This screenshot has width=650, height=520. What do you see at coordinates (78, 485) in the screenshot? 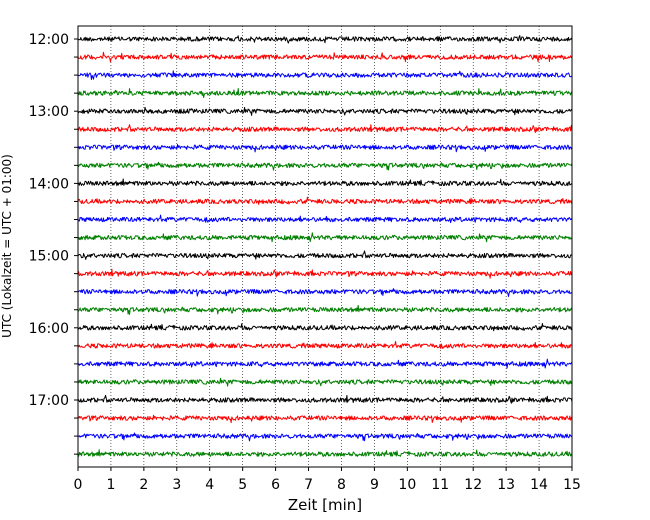
I see `x-tick-label: 0` at bounding box center [78, 485].